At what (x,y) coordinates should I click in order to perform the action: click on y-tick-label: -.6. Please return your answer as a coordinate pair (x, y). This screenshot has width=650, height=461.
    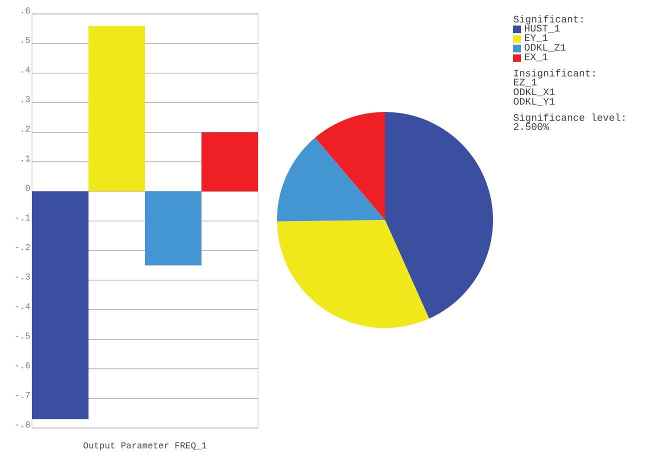
    Looking at the image, I should click on (23, 365).